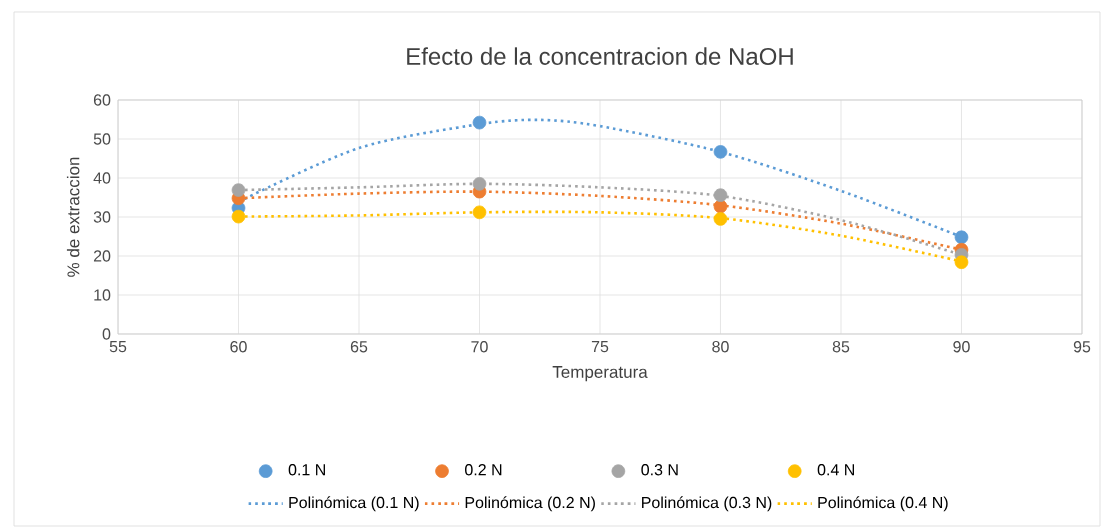 The image size is (1110, 528). I want to click on x-tick-label: 95, so click(1082, 347).